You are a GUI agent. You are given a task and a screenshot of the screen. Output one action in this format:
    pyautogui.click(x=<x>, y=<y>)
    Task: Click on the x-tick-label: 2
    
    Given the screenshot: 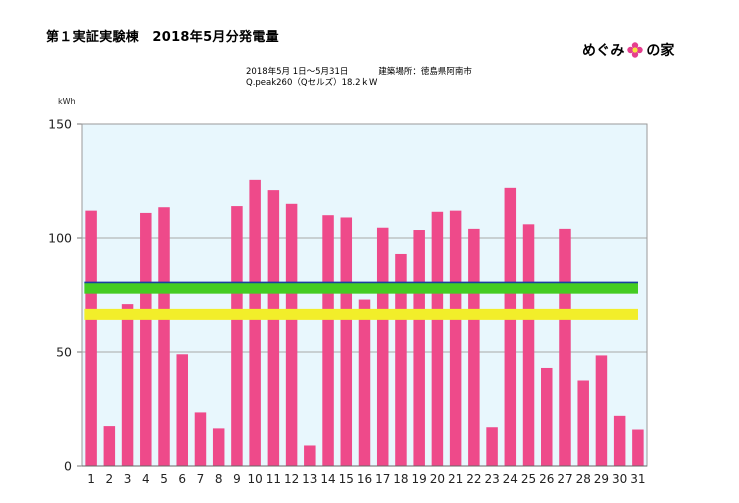 What is the action you would take?
    pyautogui.click(x=110, y=479)
    